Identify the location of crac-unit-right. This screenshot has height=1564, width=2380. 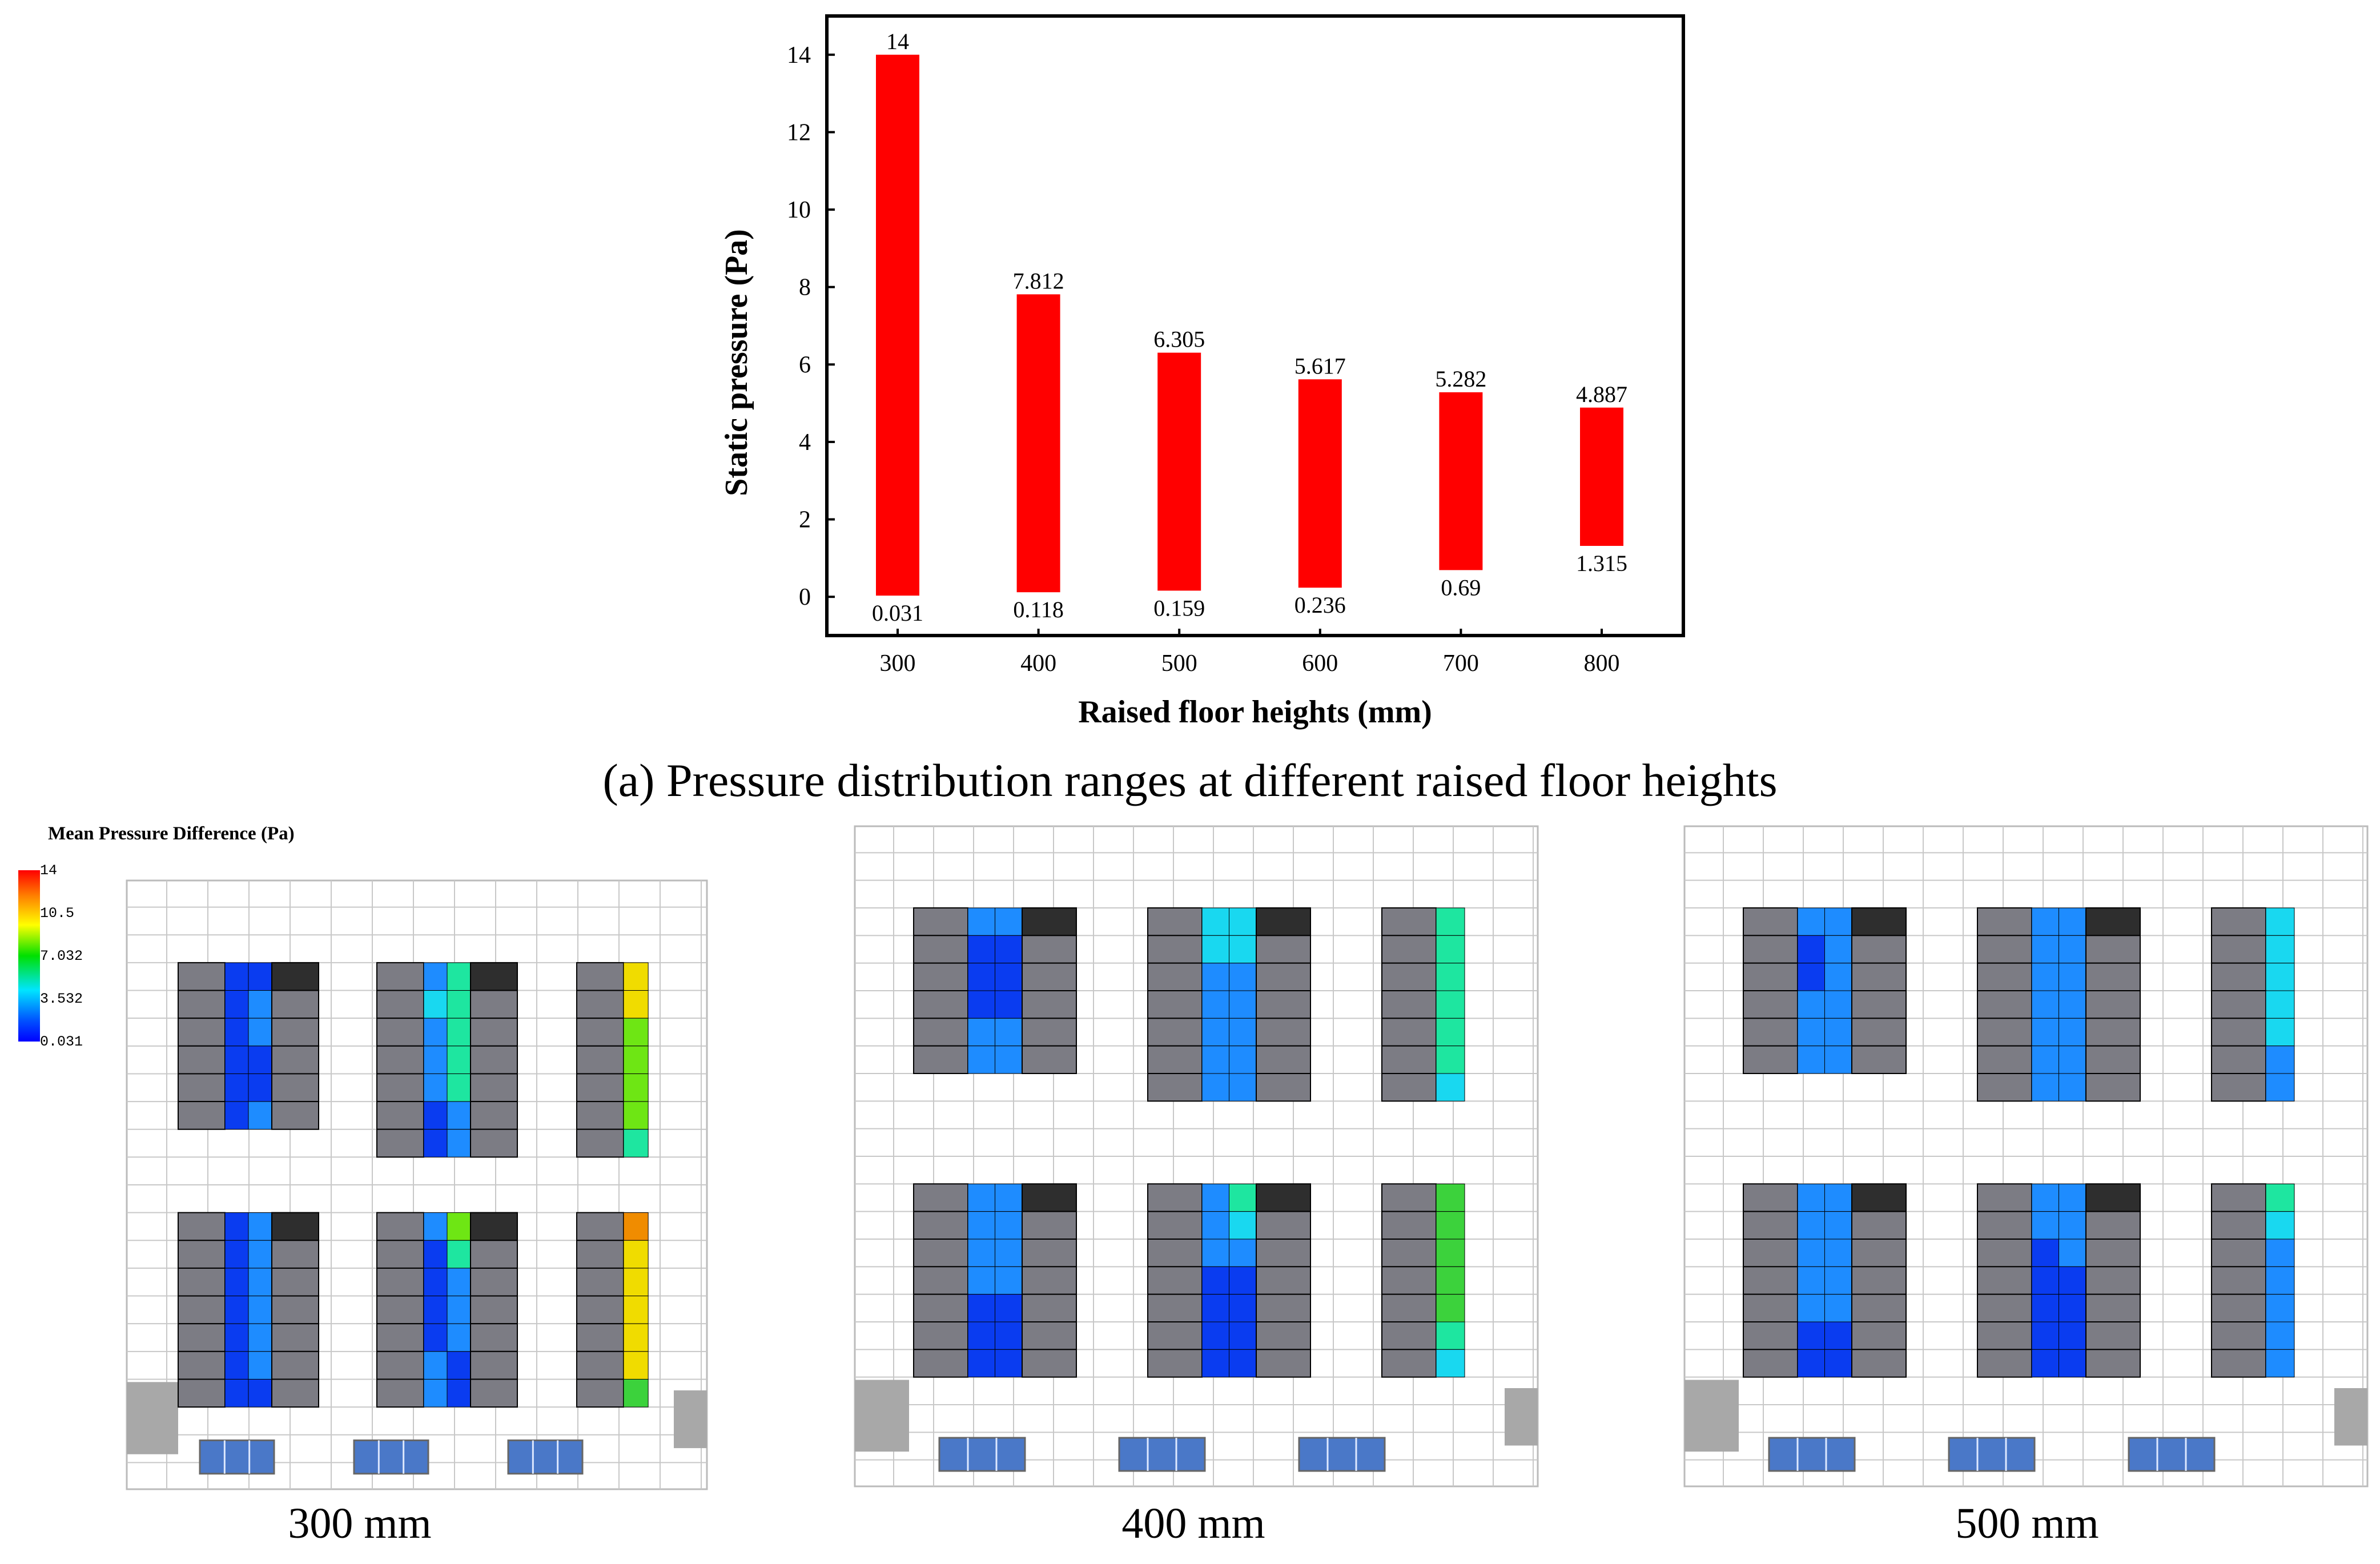
(1521, 1417).